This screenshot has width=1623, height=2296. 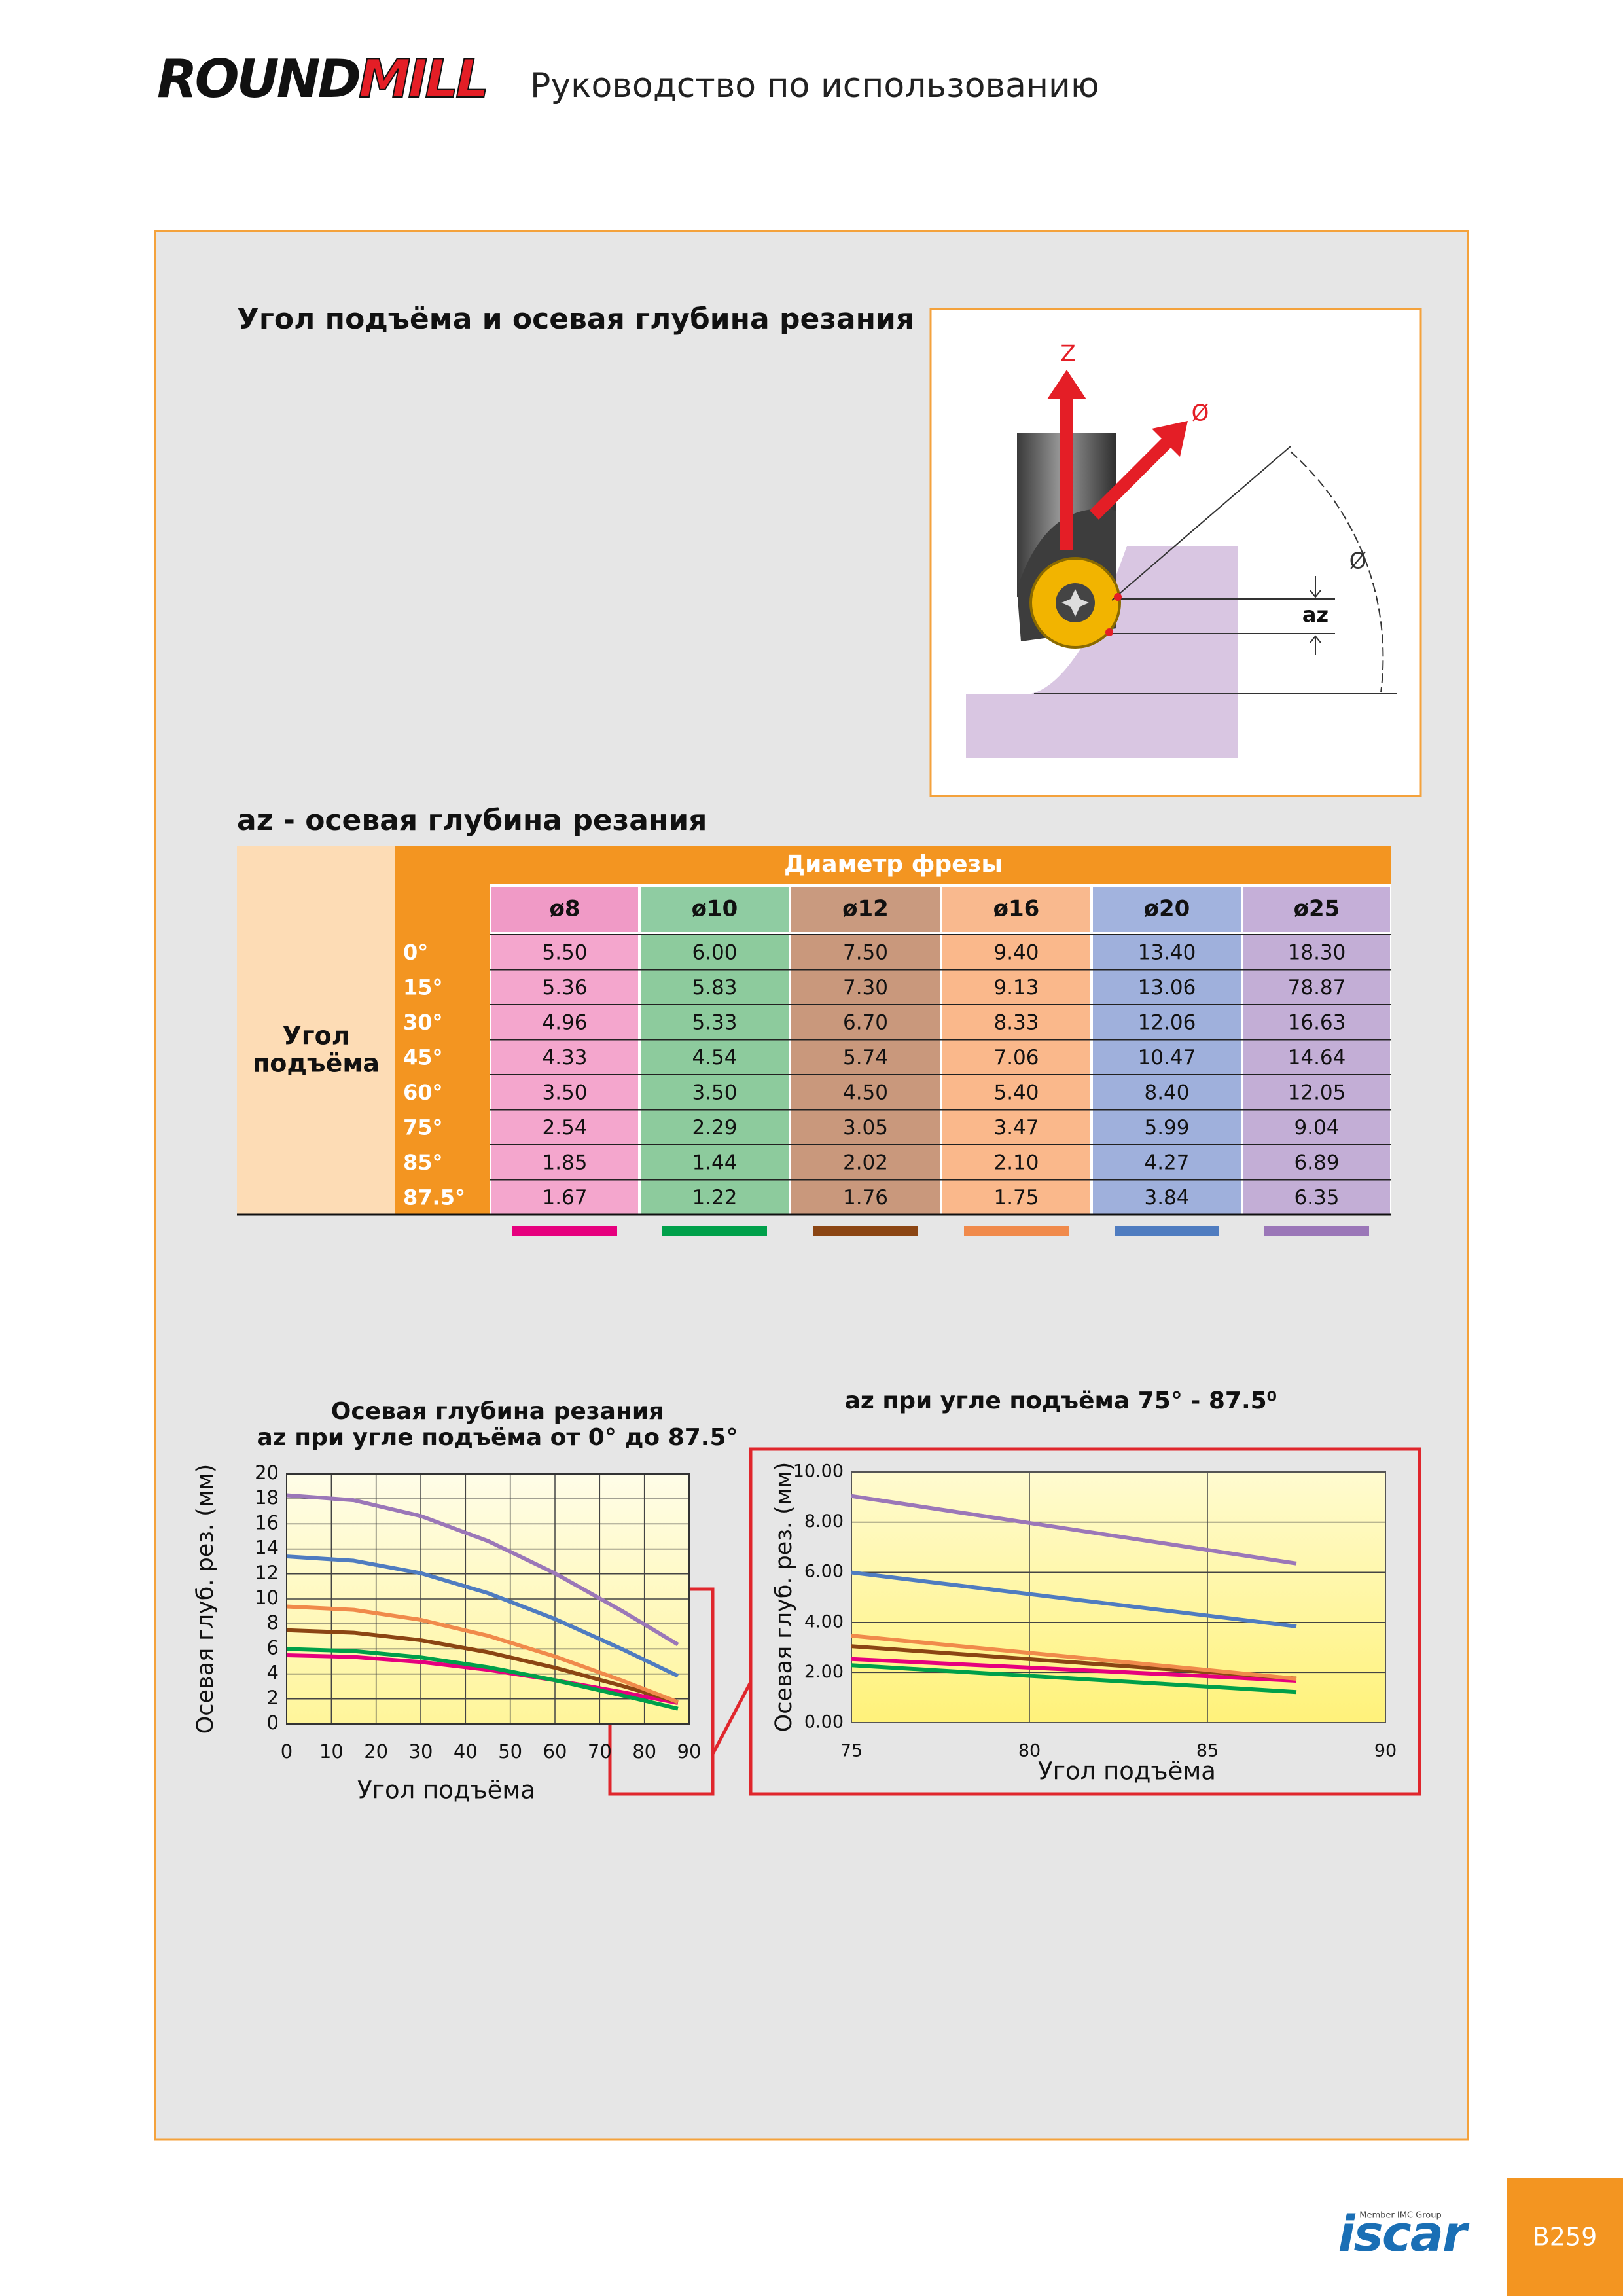 What do you see at coordinates (1358, 561) in the screenshot?
I see `phi-dimension: Ø` at bounding box center [1358, 561].